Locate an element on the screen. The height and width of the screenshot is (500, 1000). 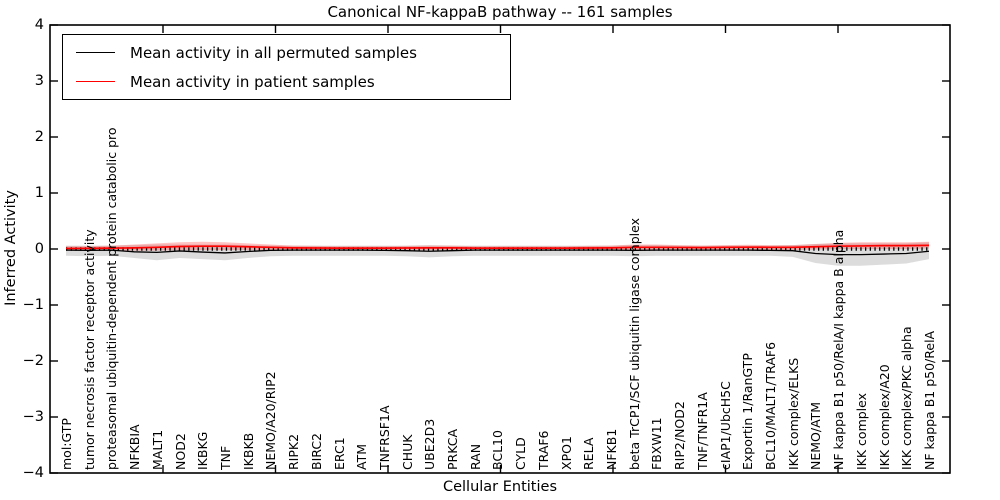
y-axis-label: Inferred Activity is located at coordinates (11, 248).